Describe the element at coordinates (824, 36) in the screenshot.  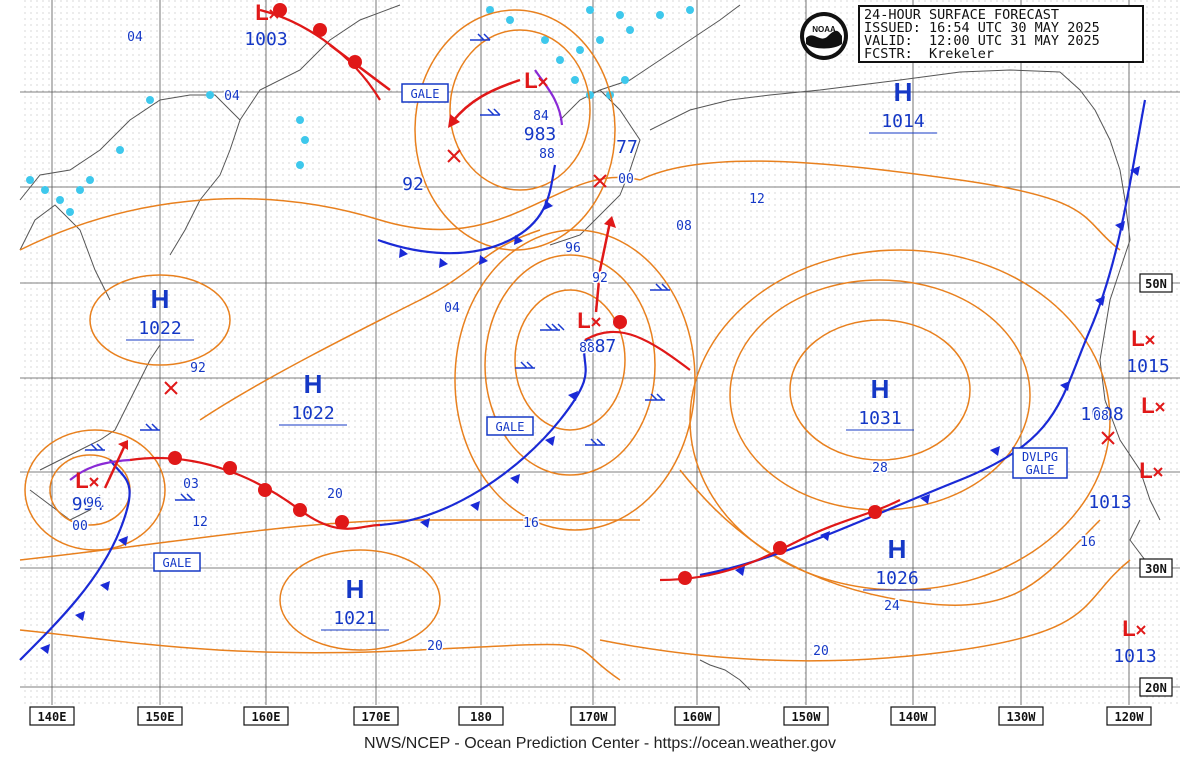
I see `noaa-logo: NOAA` at that location.